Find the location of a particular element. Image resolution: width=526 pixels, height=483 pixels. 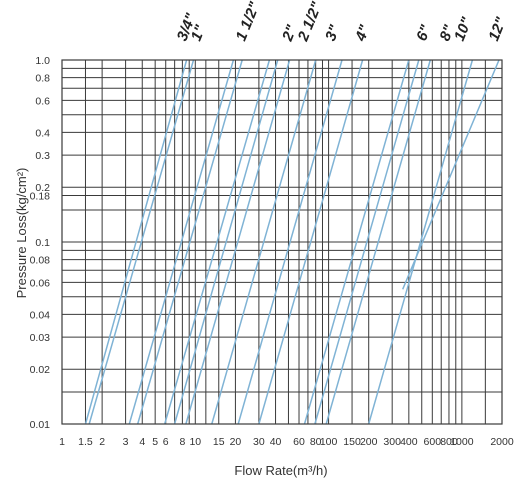

pipe-size-label: 10" is located at coordinates (463, 28).